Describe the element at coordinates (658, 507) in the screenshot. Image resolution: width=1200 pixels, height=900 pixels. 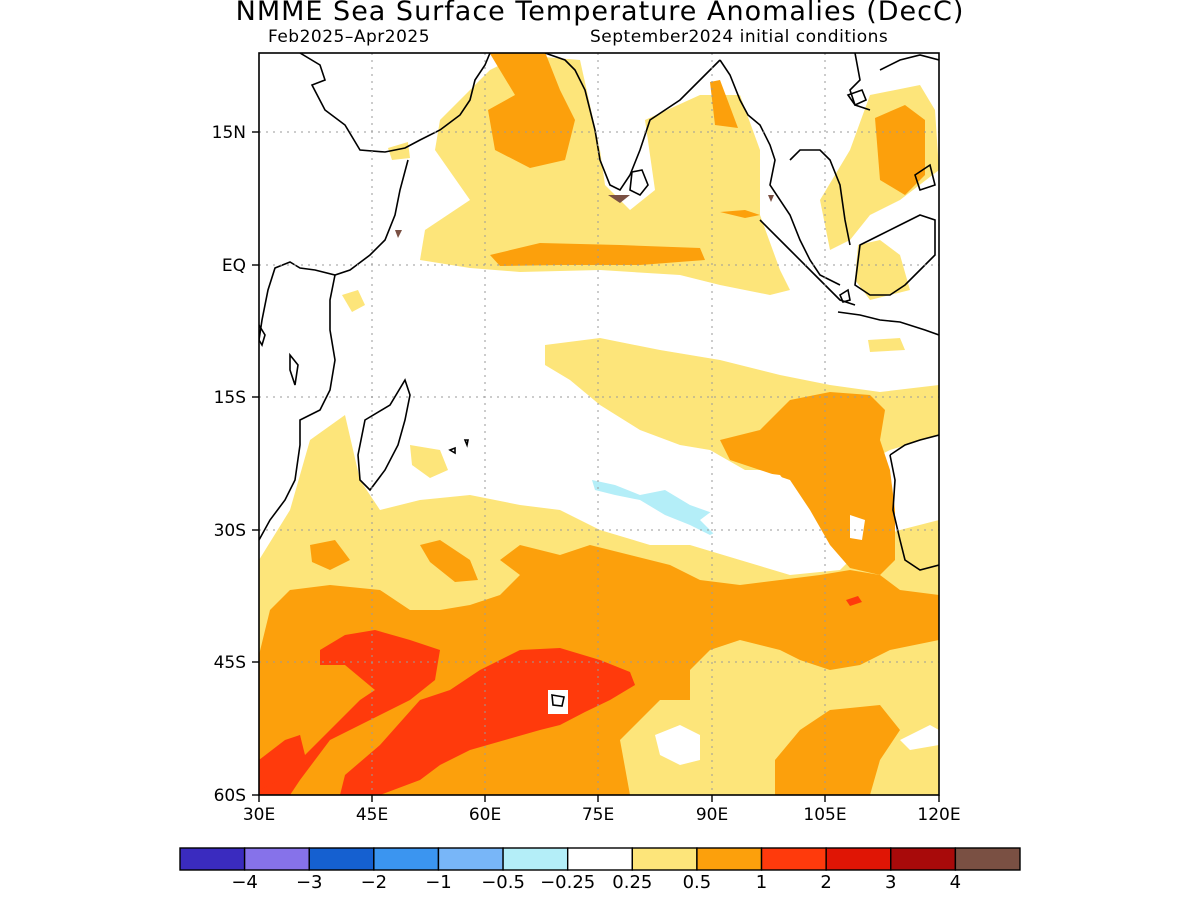
I see `anomaly-region-neg-0.25` at that location.